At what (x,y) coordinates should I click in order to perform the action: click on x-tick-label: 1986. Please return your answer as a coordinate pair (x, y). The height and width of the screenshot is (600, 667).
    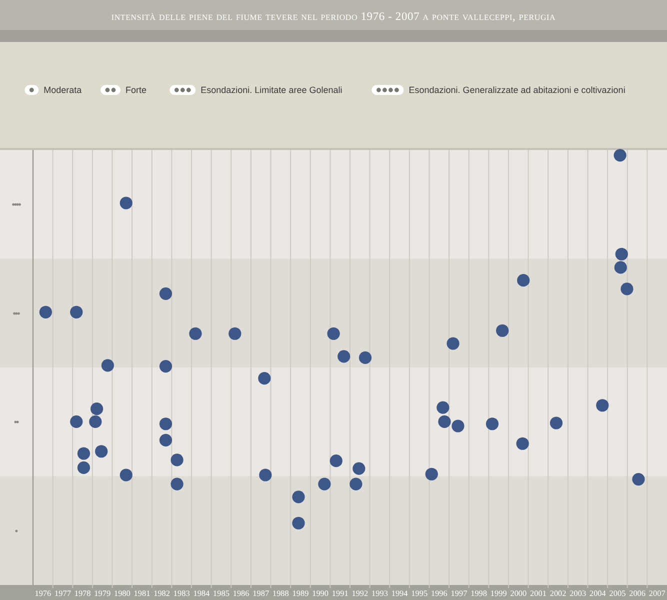
    Looking at the image, I should click on (241, 593).